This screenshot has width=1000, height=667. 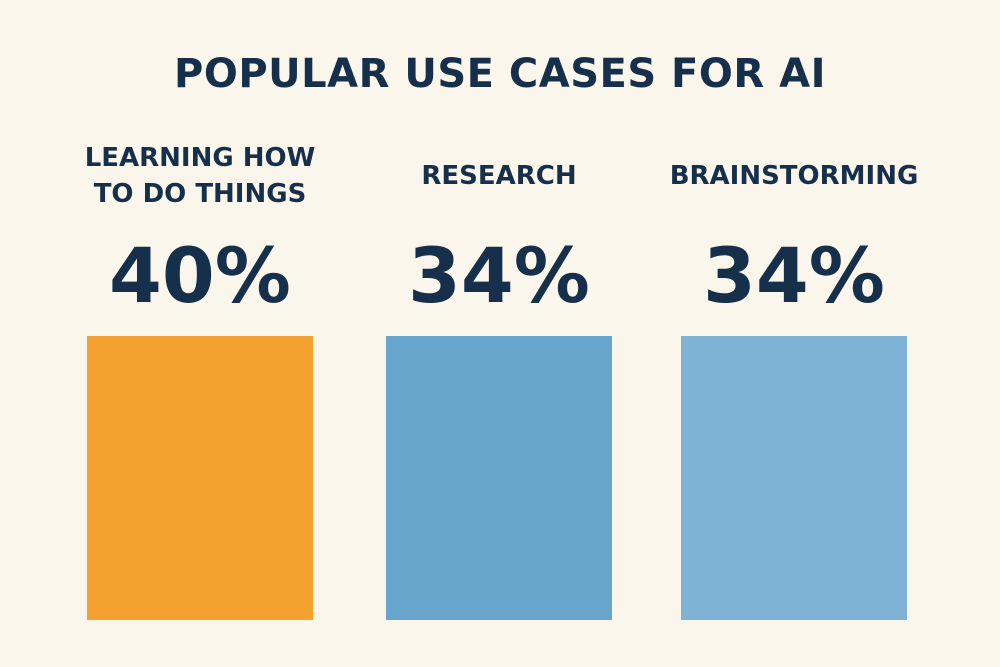 What do you see at coordinates (500, 74) in the screenshot?
I see `chart-title: POPULAR USE CASES FOR AI` at bounding box center [500, 74].